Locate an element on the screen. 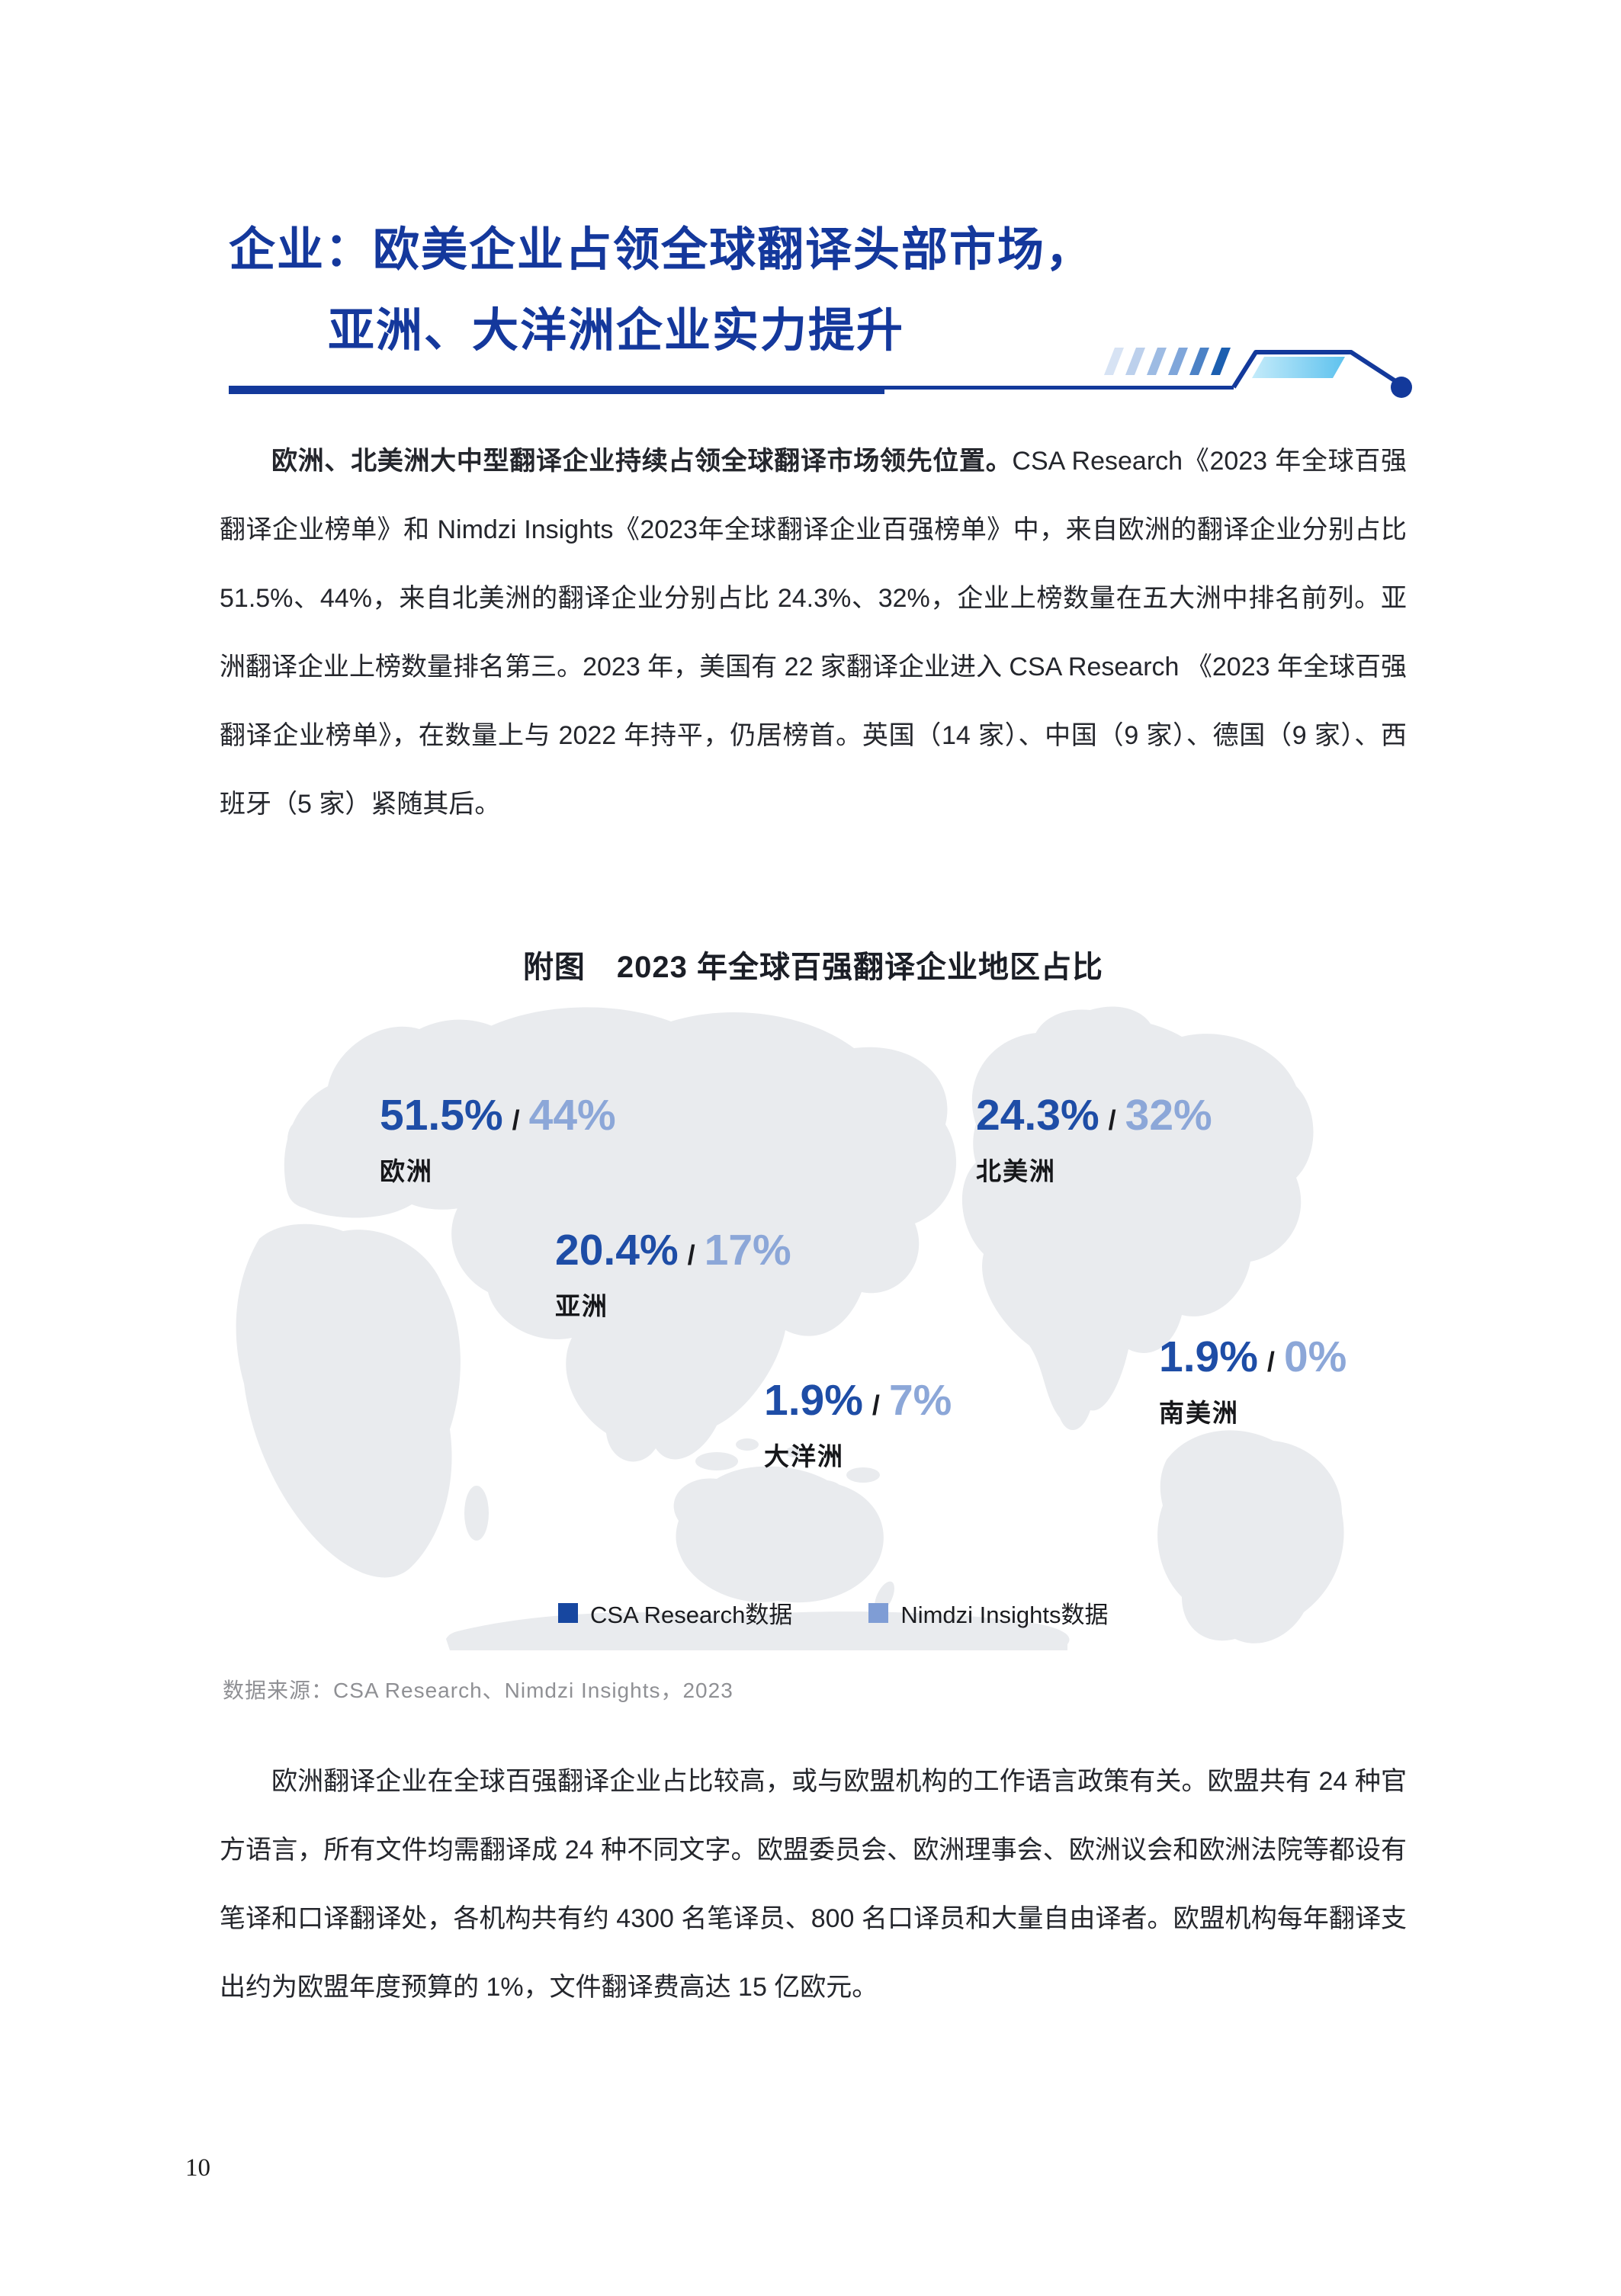  title-underline-thin is located at coordinates (1059, 388).